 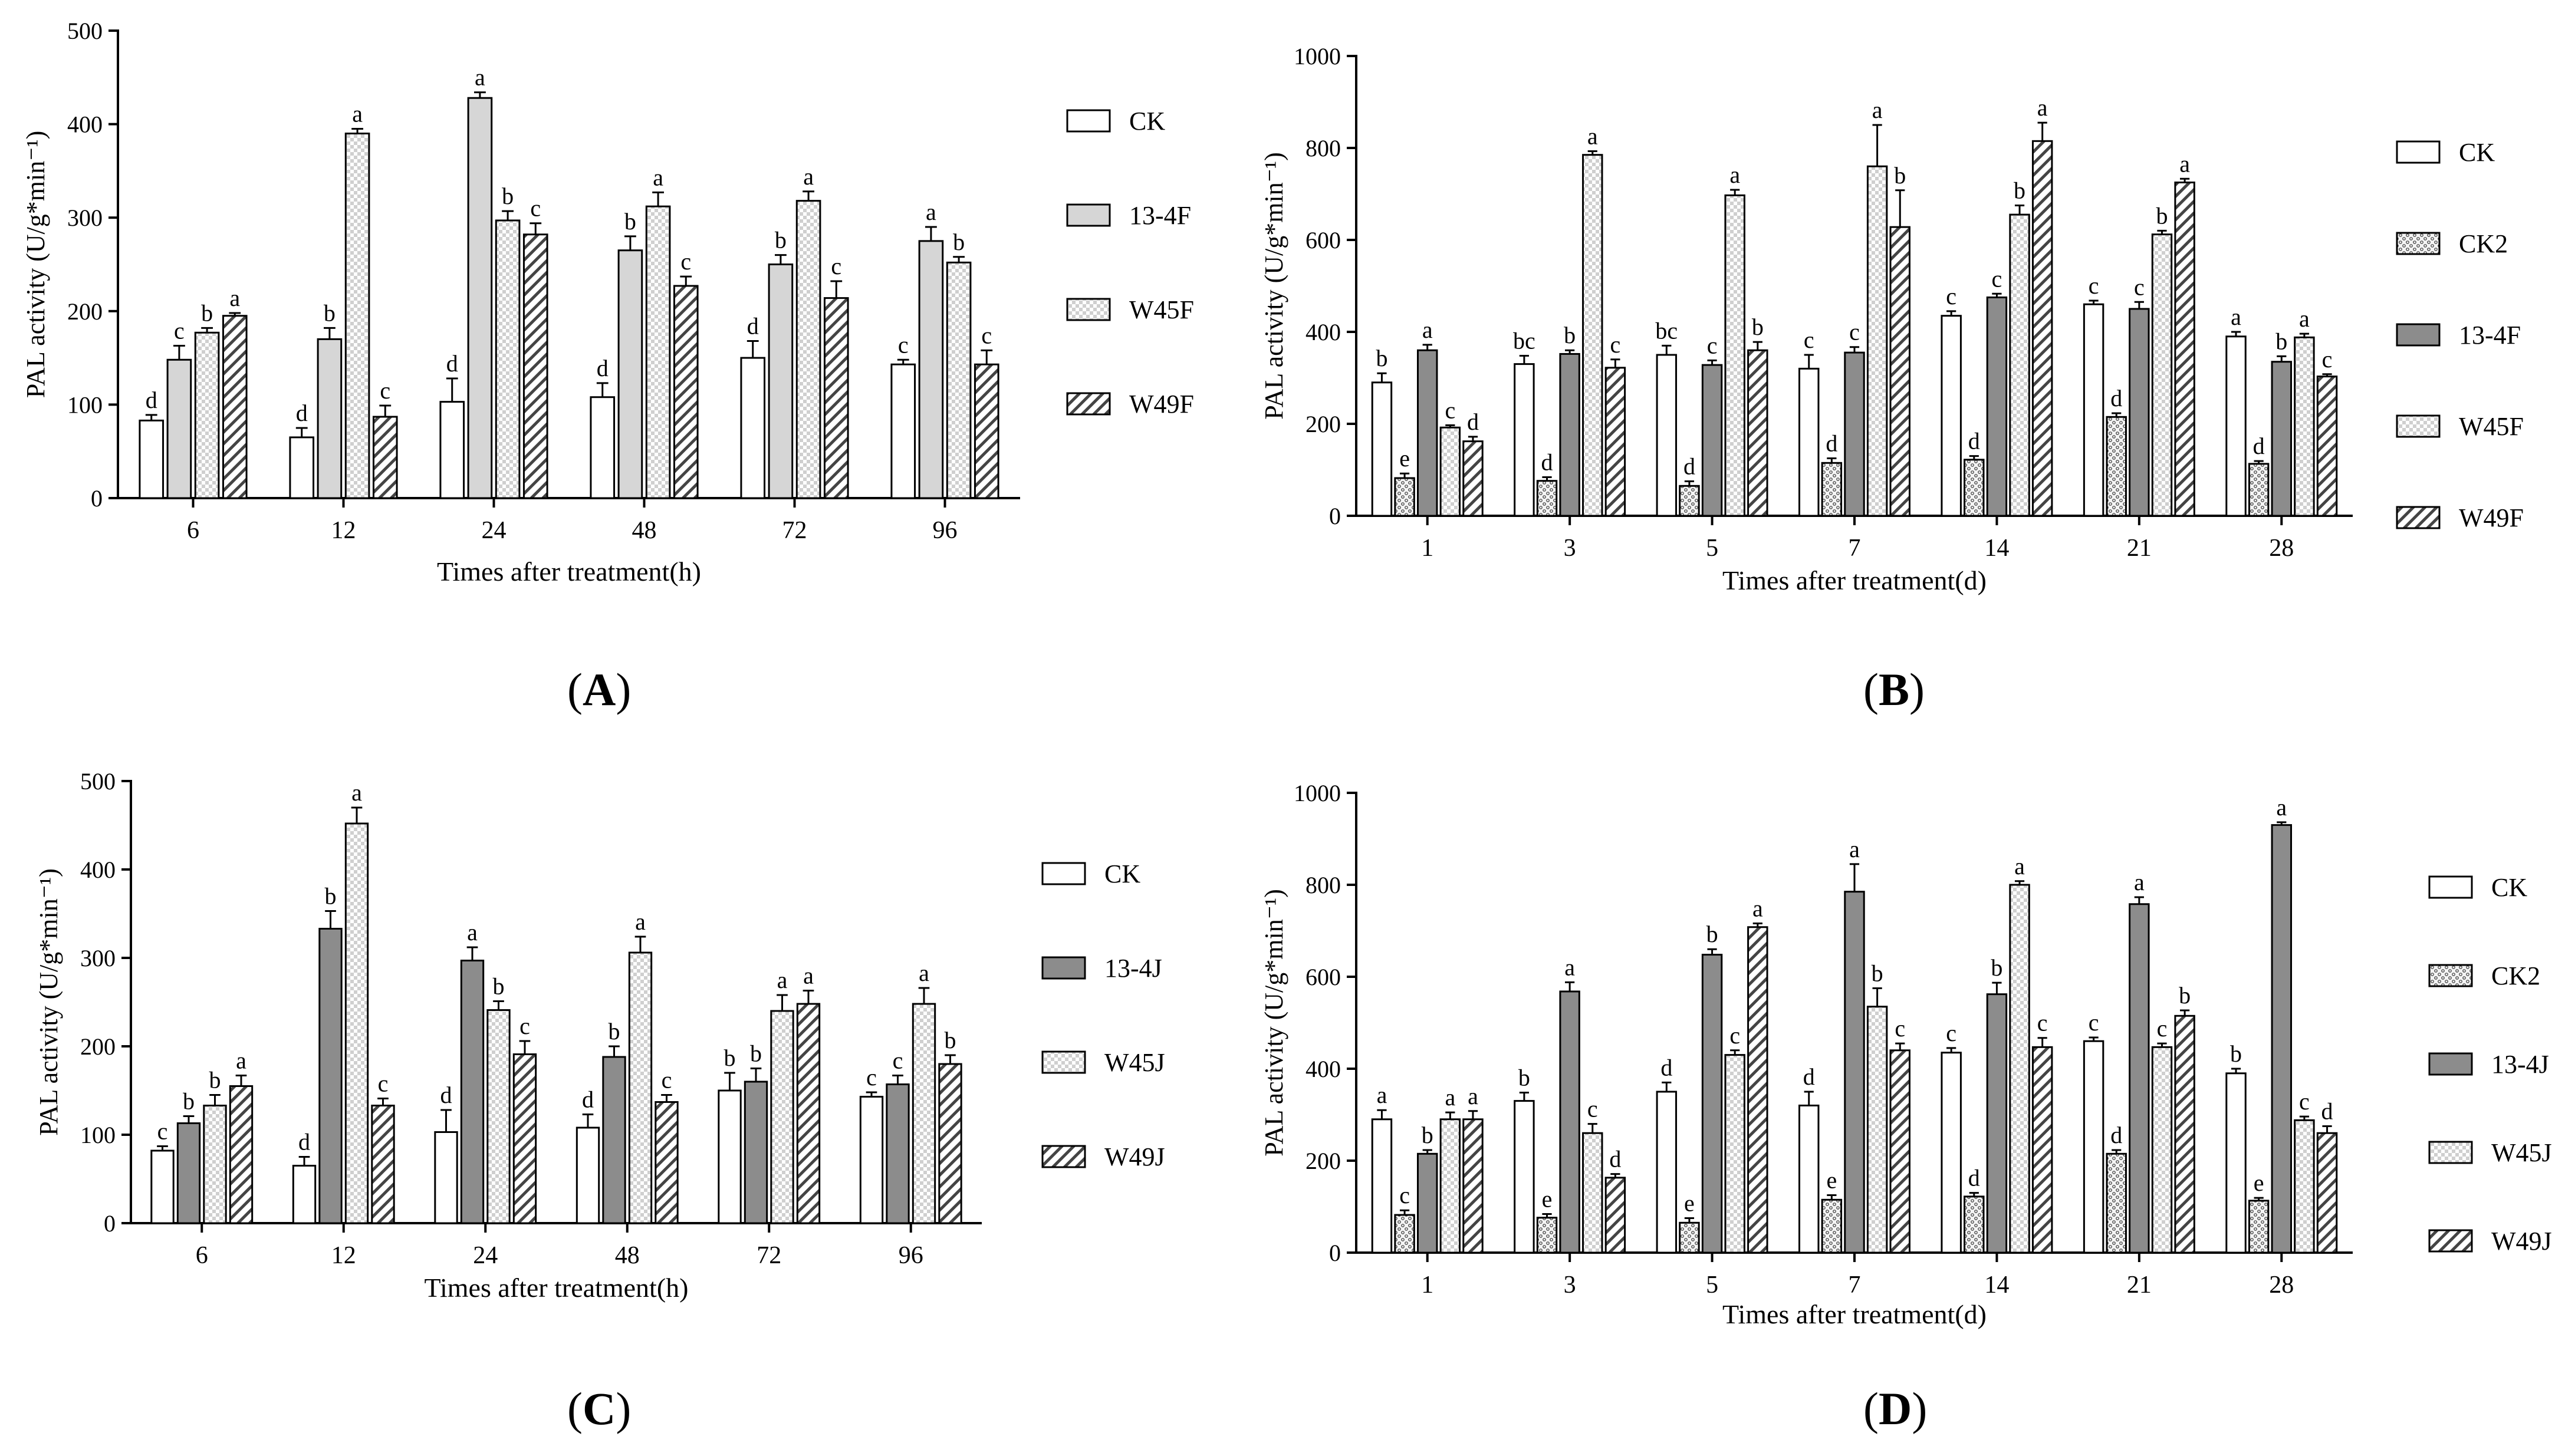 What do you see at coordinates (769, 1255) in the screenshot?
I see `x-tick-label: 72` at bounding box center [769, 1255].